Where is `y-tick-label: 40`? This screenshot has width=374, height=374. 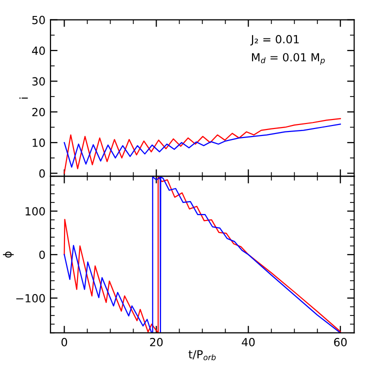
y-tick-label: 40 is located at coordinates (38, 50).